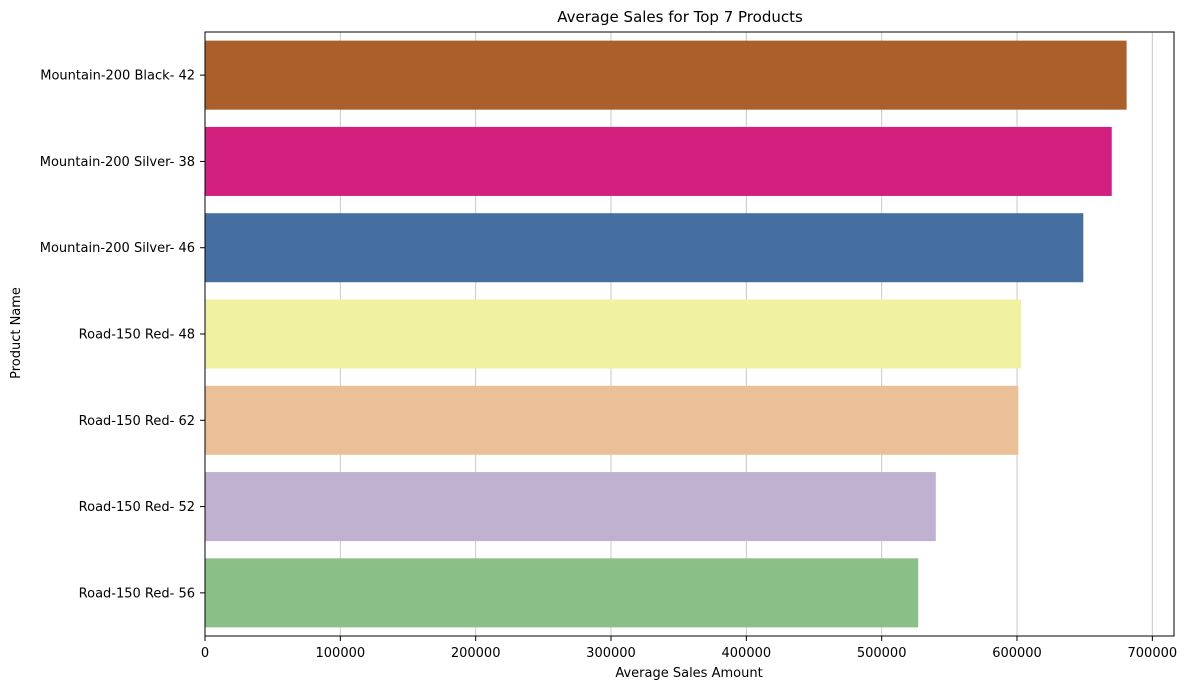 The width and height of the screenshot is (1189, 694). What do you see at coordinates (137, 421) in the screenshot?
I see `y-tick-label: Road-150 Red- 62` at bounding box center [137, 421].